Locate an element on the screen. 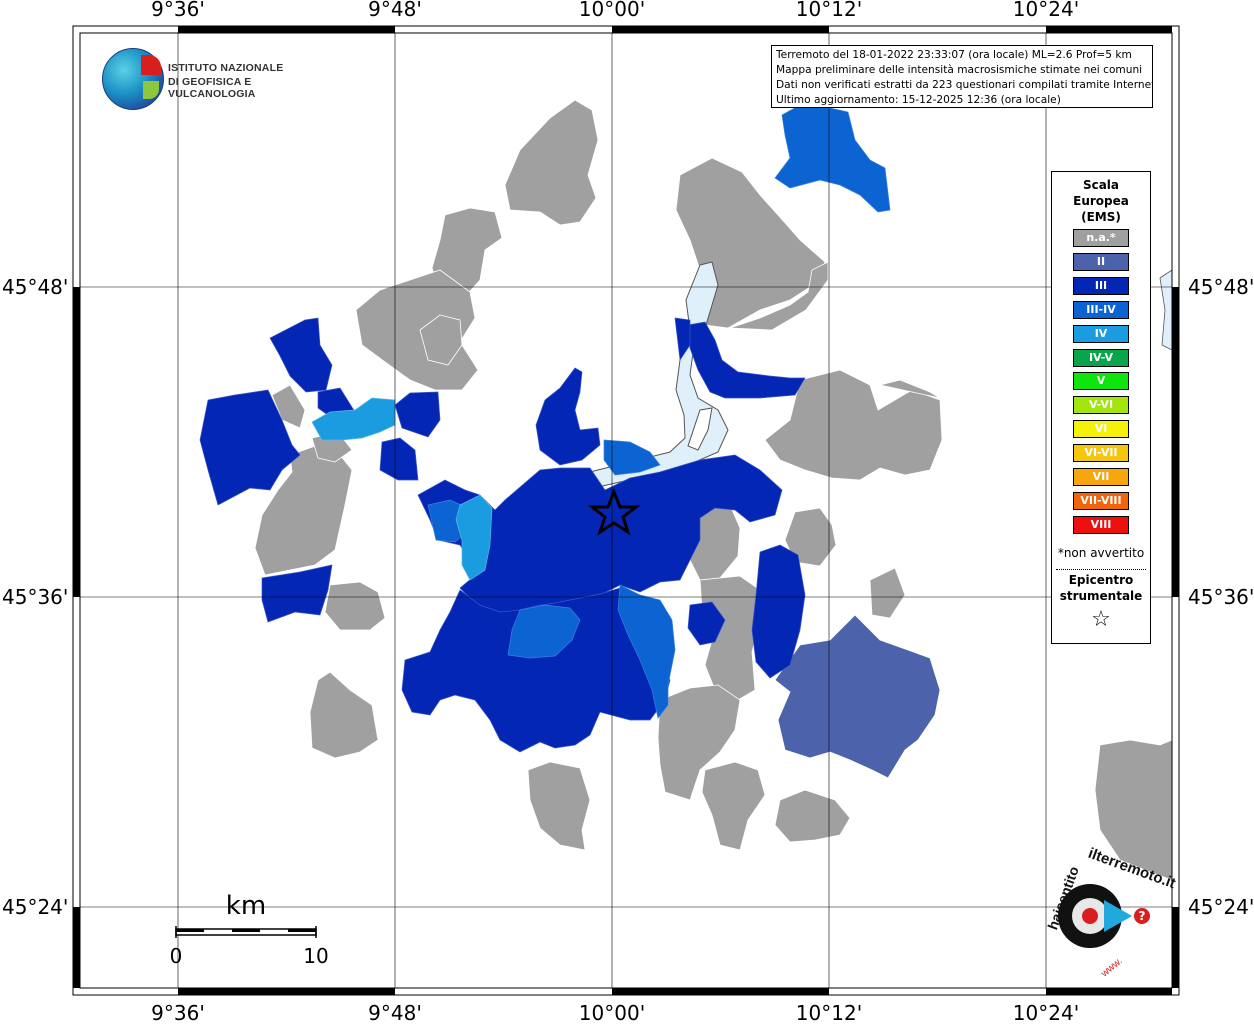 The image size is (1254, 1024). hse-target-center is located at coordinates (1090, 916).